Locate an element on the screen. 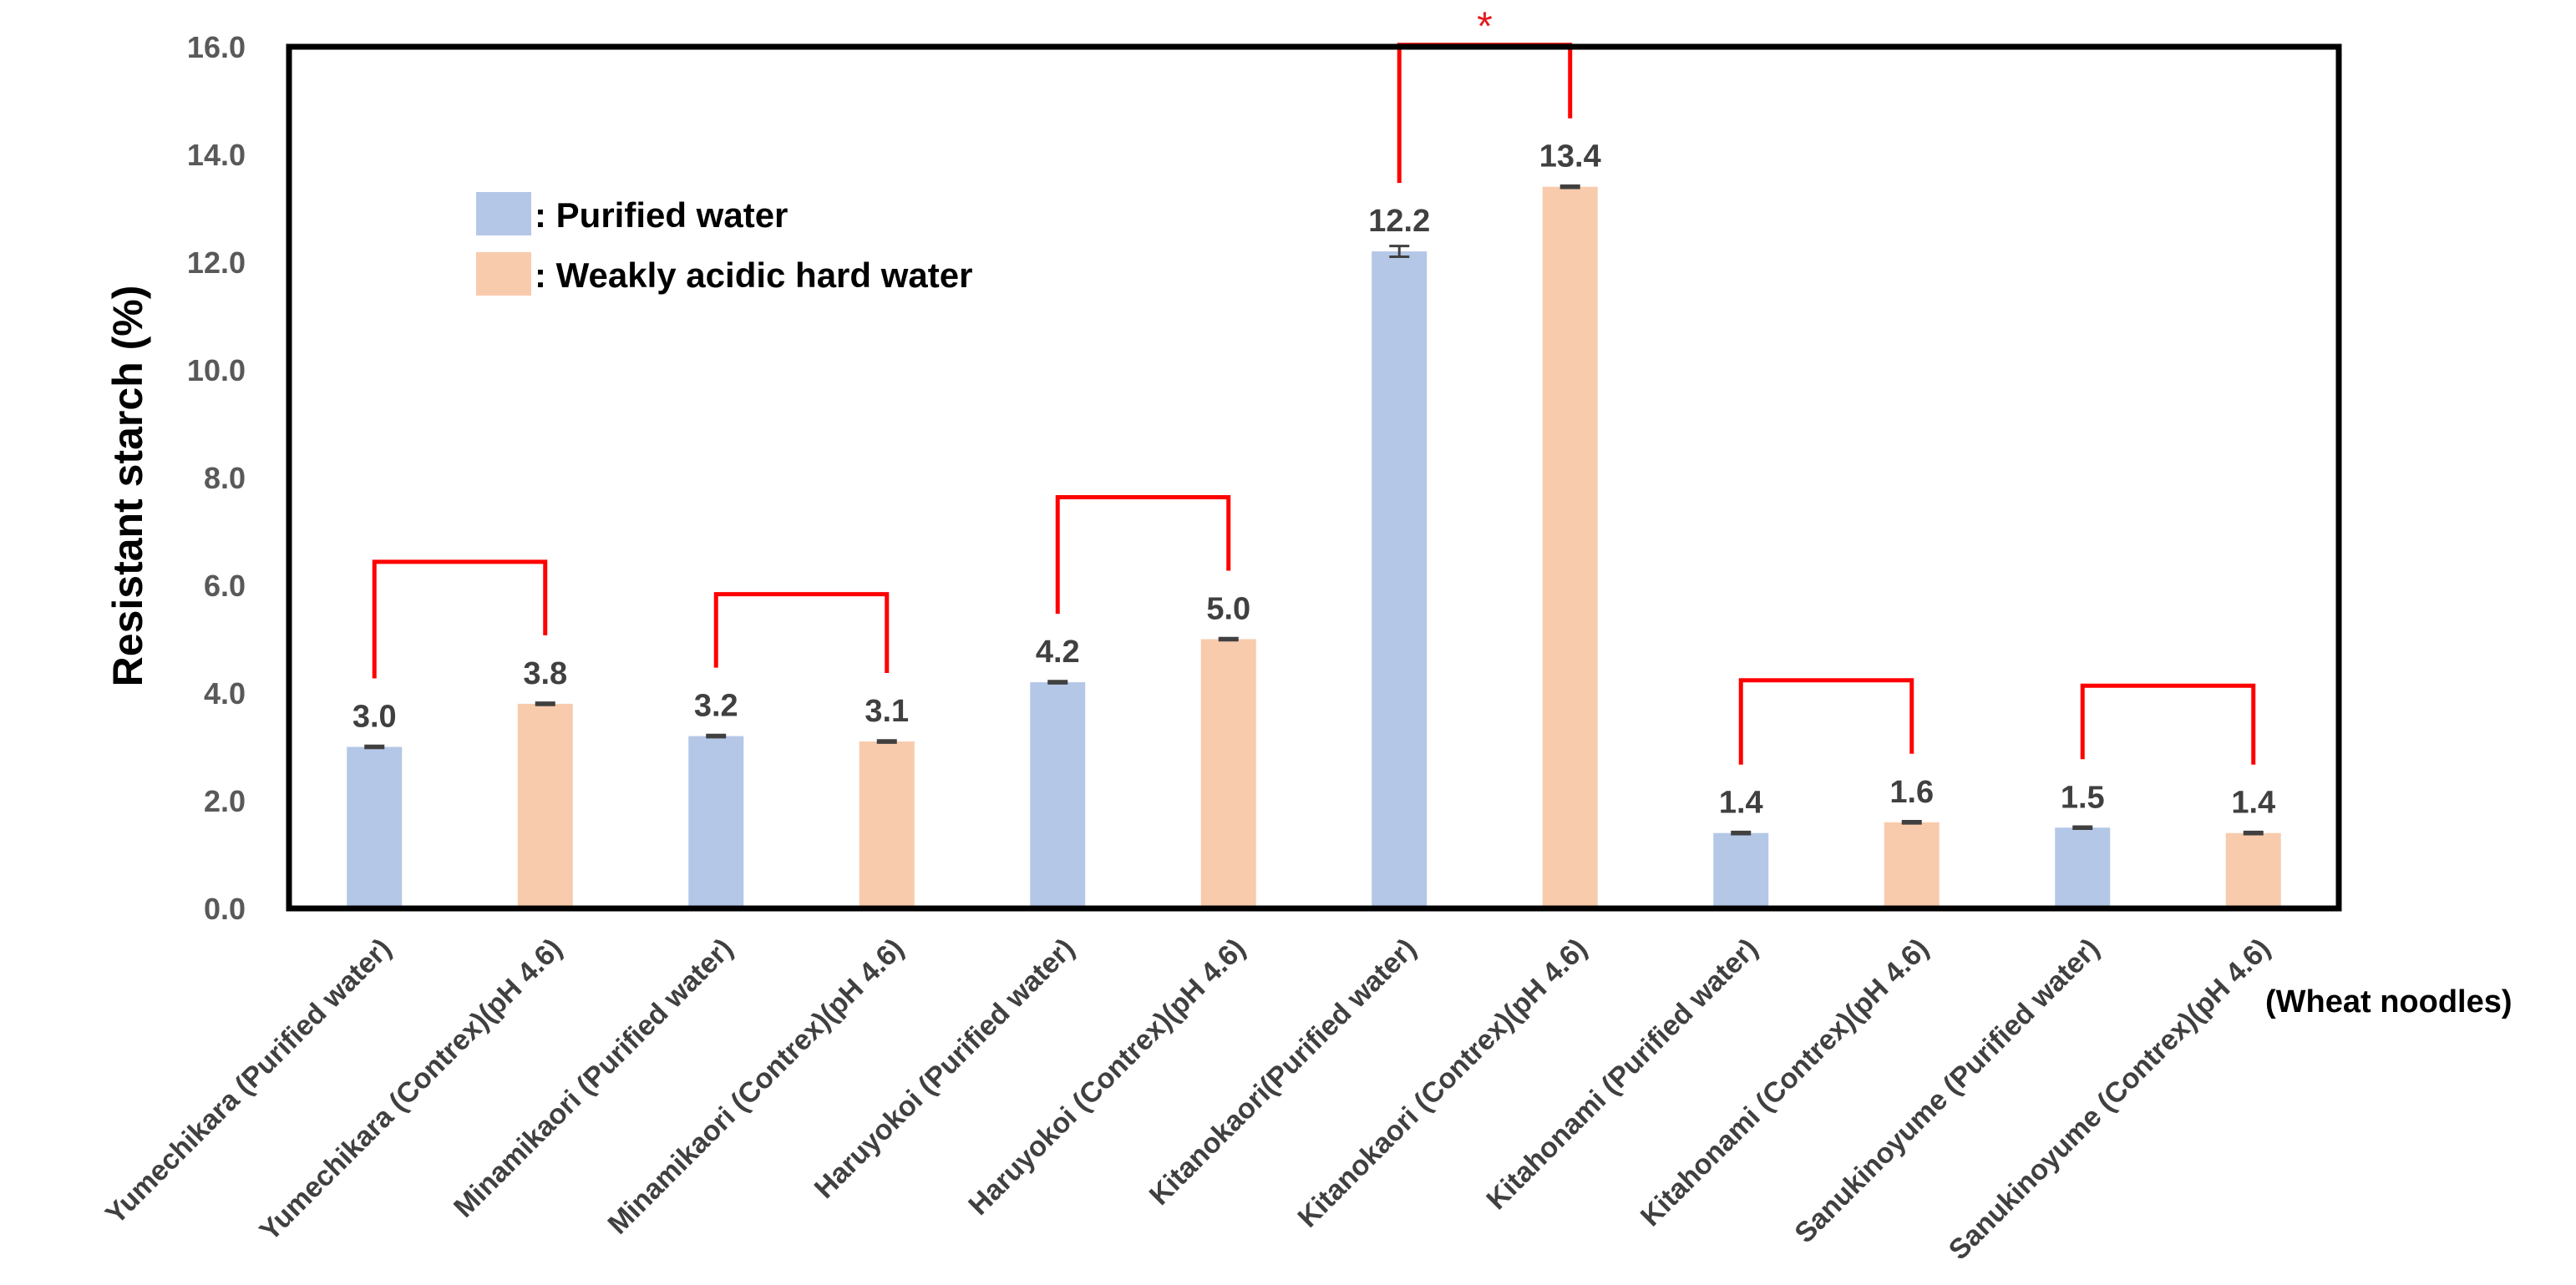 The height and width of the screenshot is (1285, 2576). data-label: 3.8 is located at coordinates (545, 673).